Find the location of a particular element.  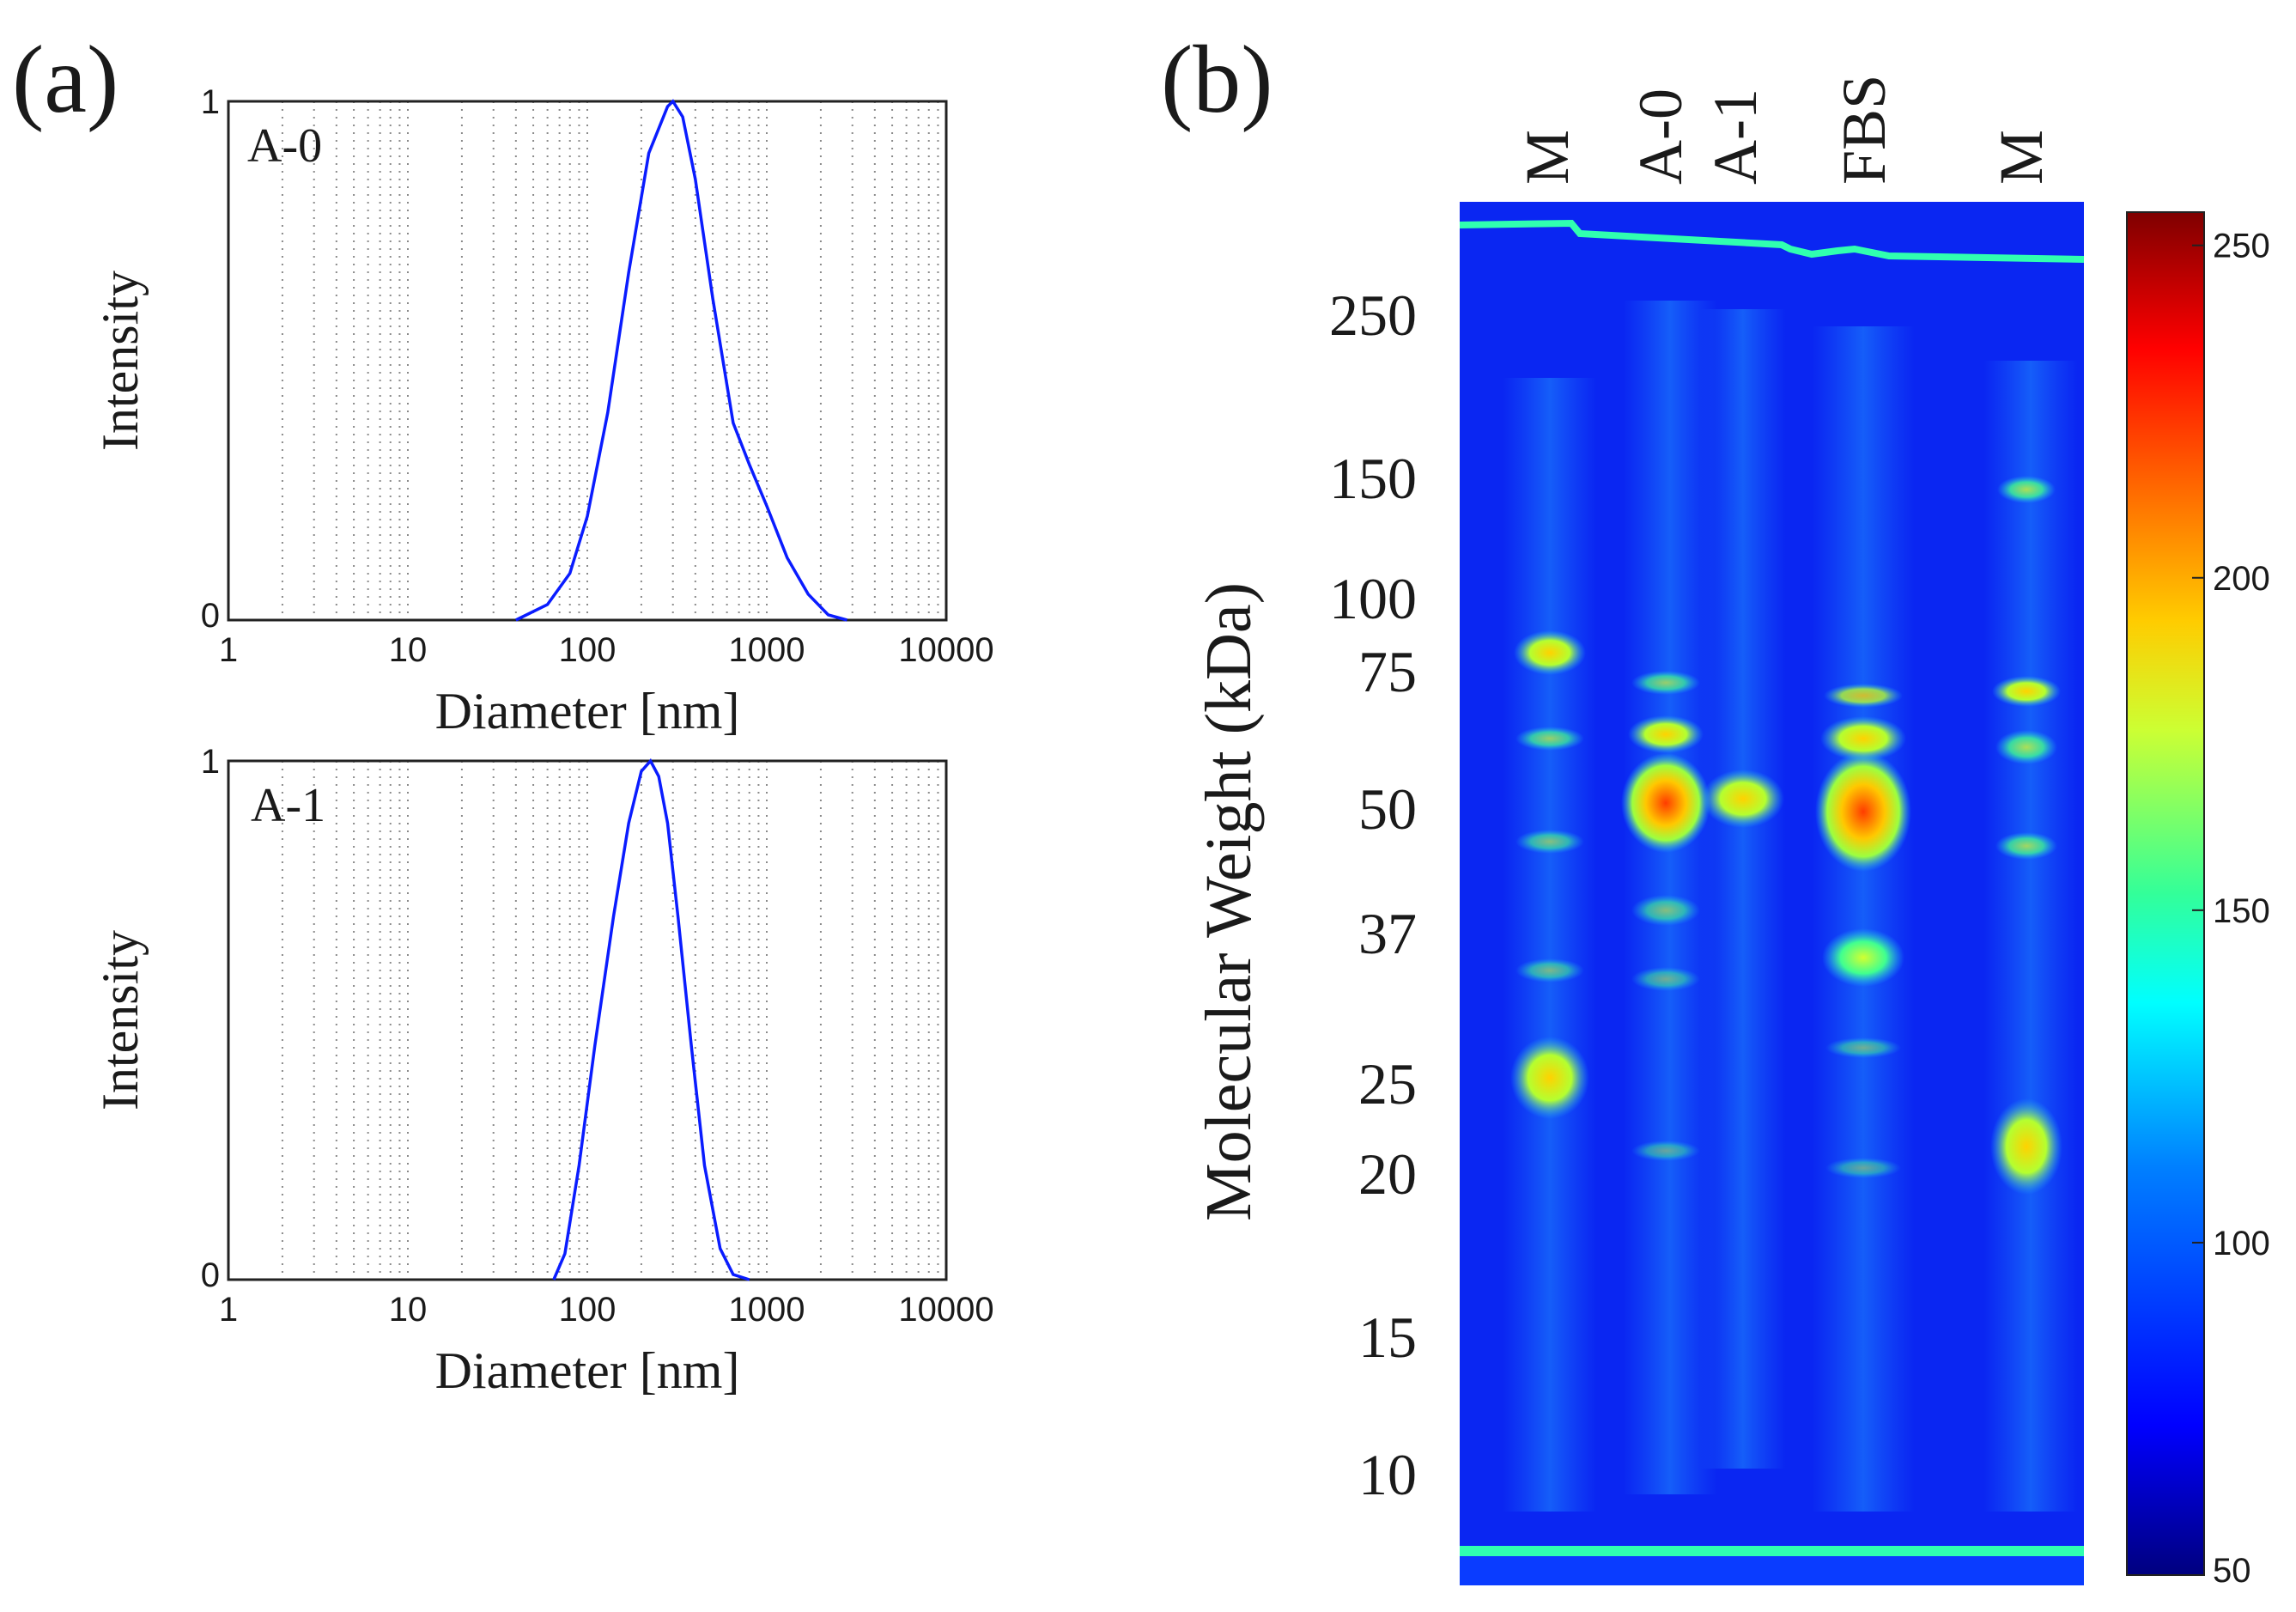

mw-label-25: 25 is located at coordinates (1387, 1083).